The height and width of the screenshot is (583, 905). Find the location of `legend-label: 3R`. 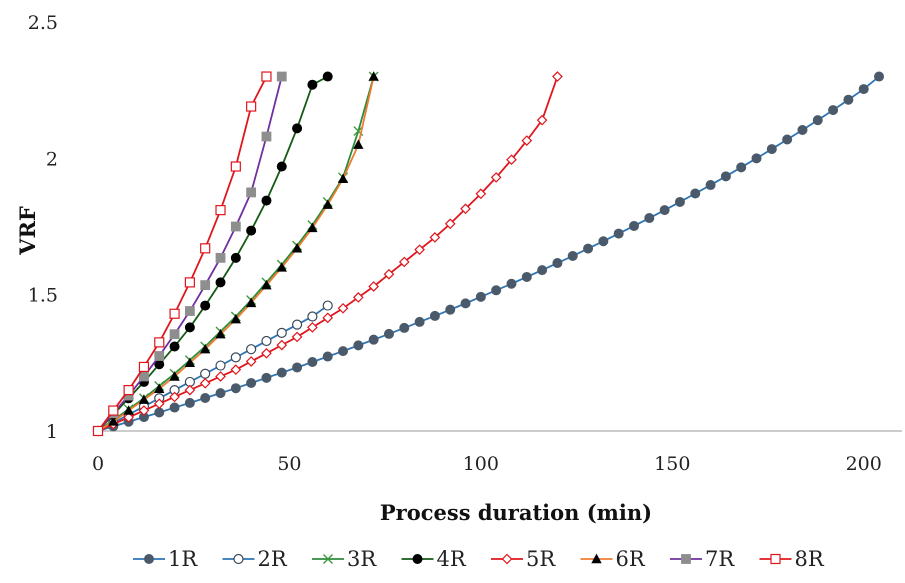

legend-label: 3R is located at coordinates (362, 559).